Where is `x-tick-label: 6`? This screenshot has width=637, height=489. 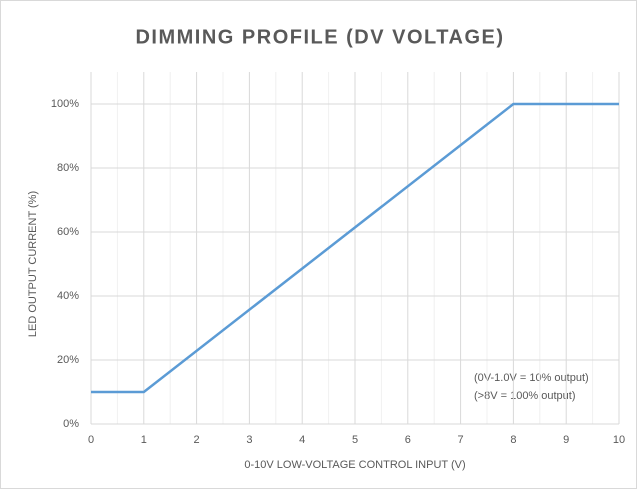 x-tick-label: 6 is located at coordinates (408, 440).